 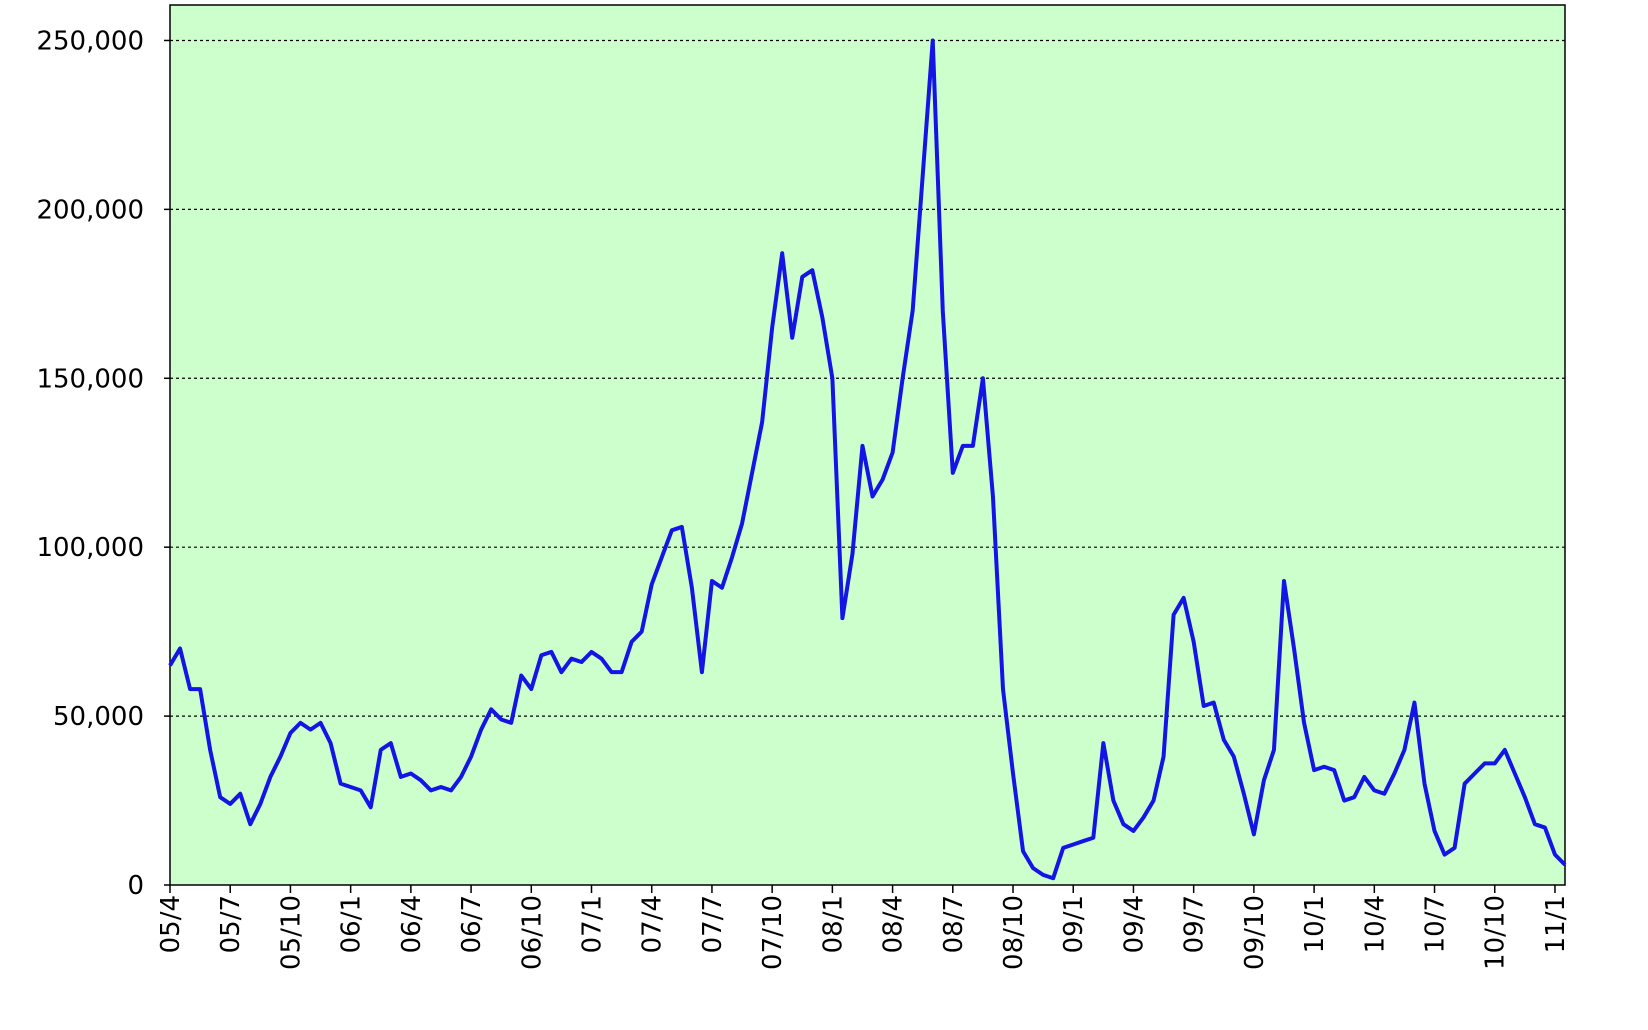 What do you see at coordinates (1315, 924) in the screenshot?
I see `x-tick-label: 10/1` at bounding box center [1315, 924].